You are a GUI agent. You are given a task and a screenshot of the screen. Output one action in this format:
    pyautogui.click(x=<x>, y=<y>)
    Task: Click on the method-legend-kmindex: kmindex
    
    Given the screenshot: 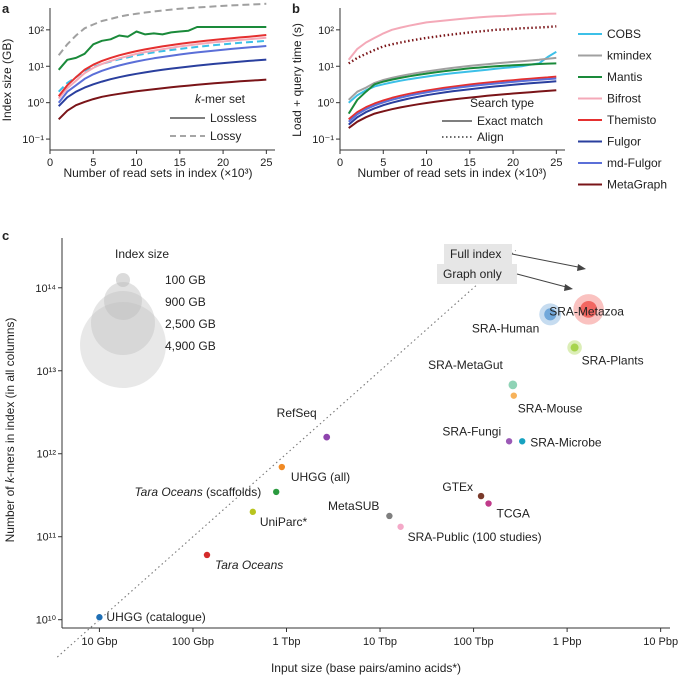 What is the action you would take?
    pyautogui.click(x=629, y=56)
    